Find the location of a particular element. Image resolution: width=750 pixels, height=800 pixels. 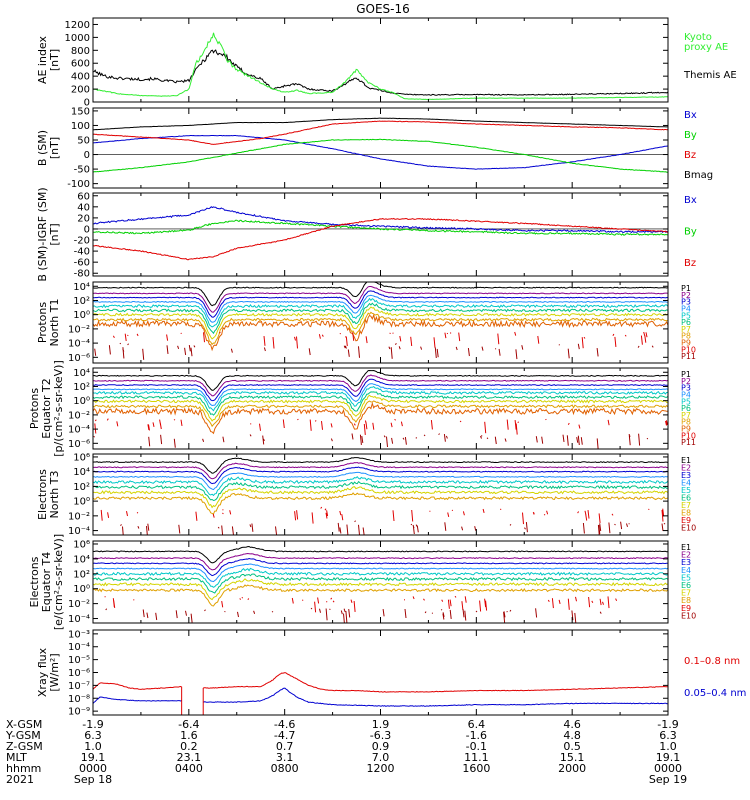

legend-entry: P11 is located at coordinates (688, 442).